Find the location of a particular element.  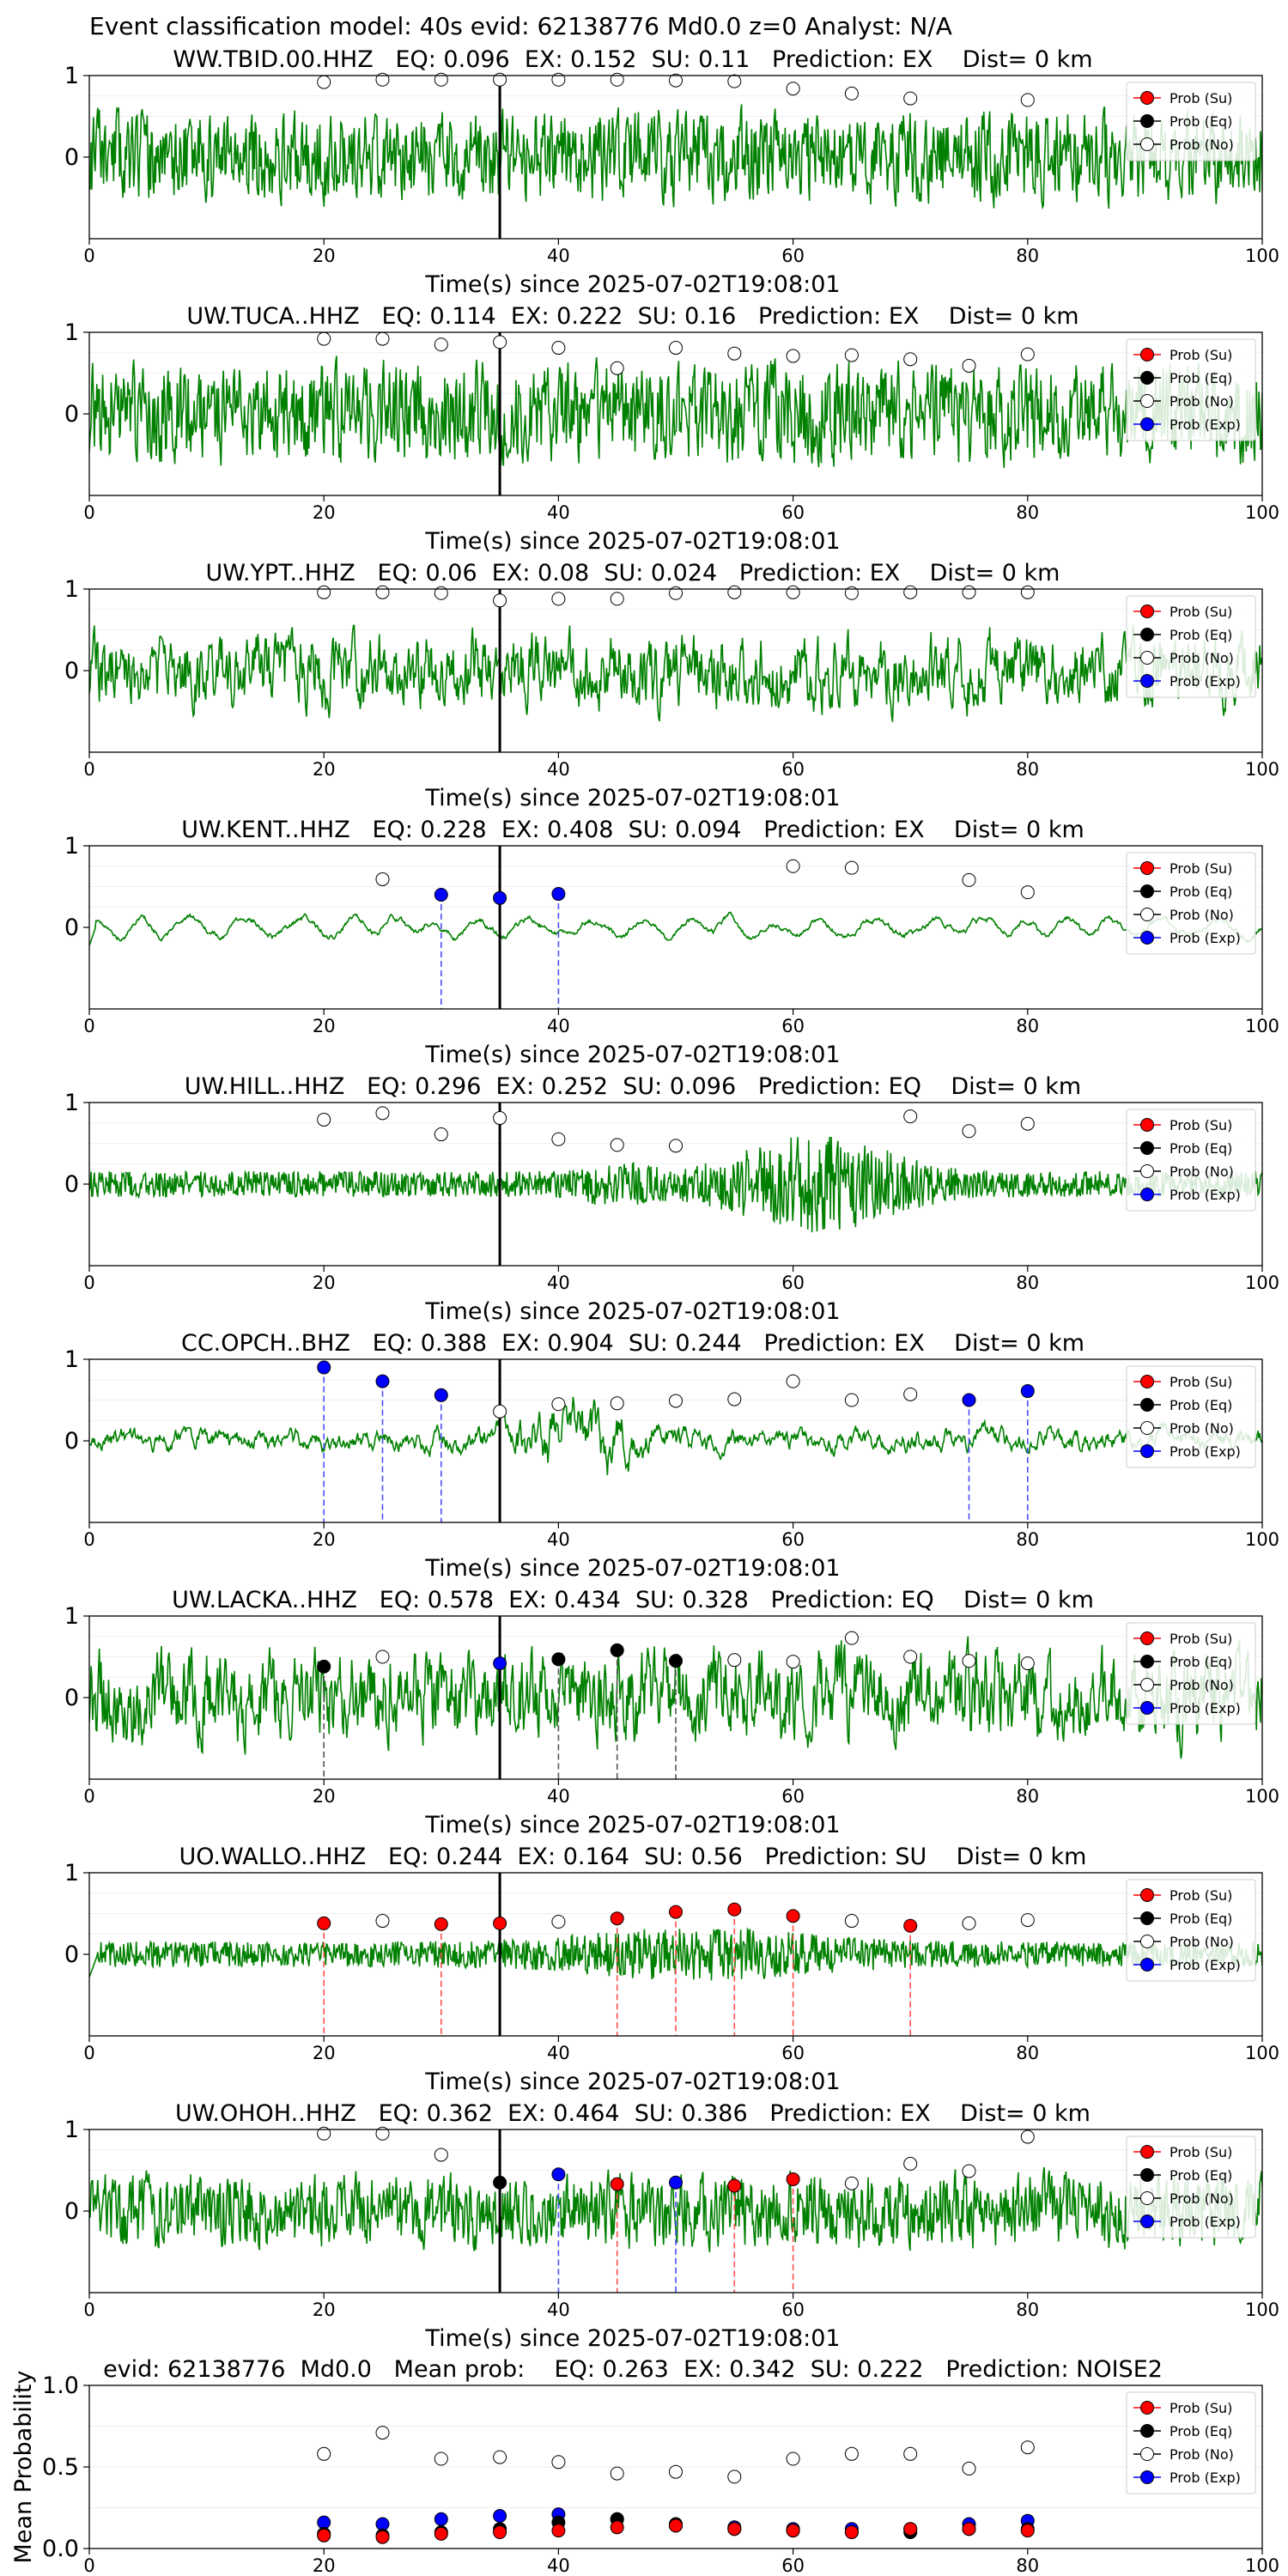

prob-marker-su is located at coordinates (324, 1923).